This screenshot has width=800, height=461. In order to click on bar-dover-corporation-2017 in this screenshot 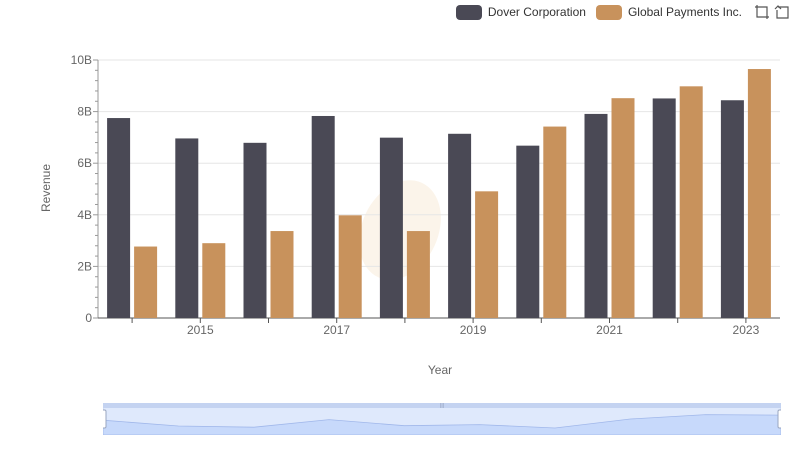, I will do `click(323, 217)`.